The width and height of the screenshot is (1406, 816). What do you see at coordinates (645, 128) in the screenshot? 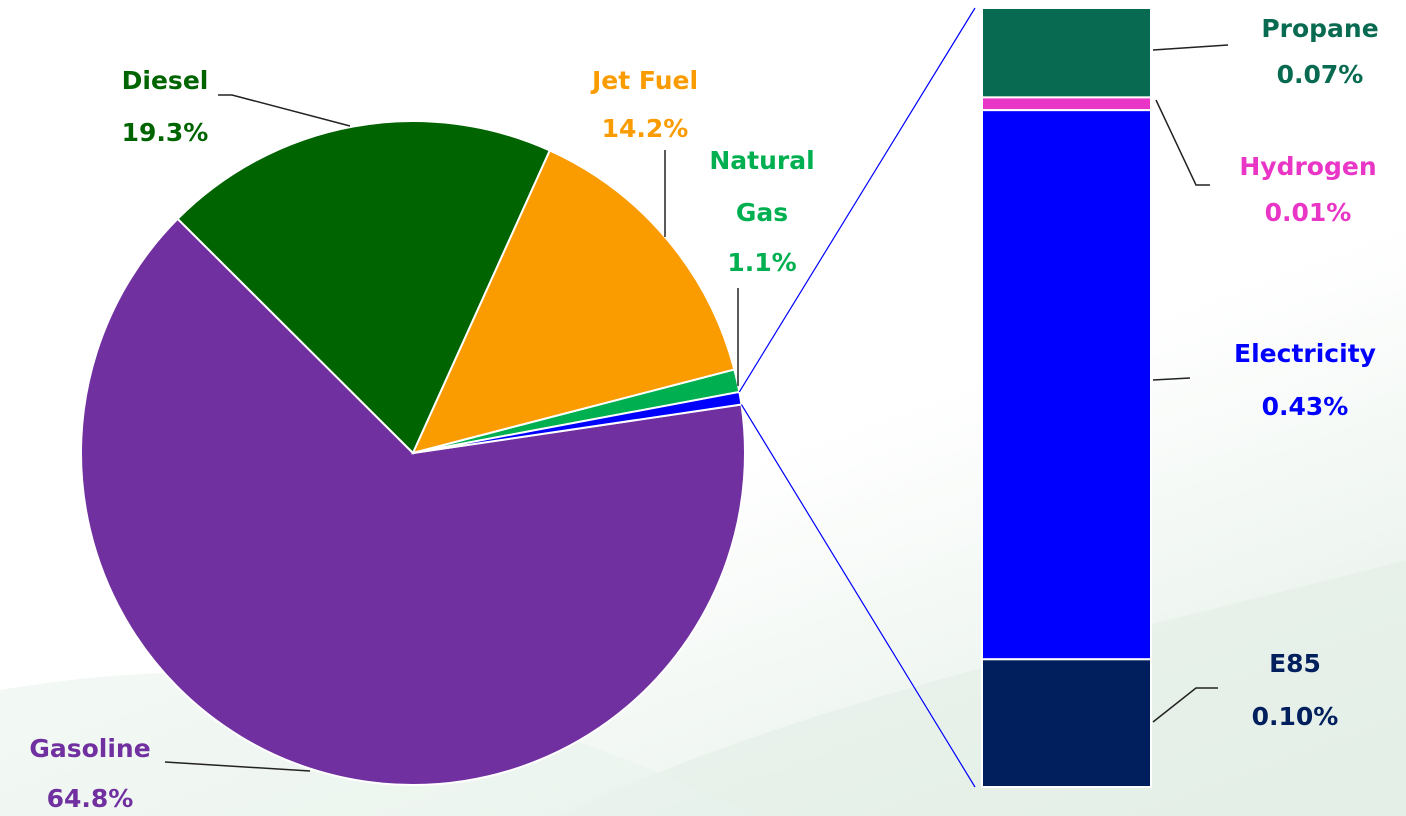
I see `slice-value-label: 14.2%` at bounding box center [645, 128].